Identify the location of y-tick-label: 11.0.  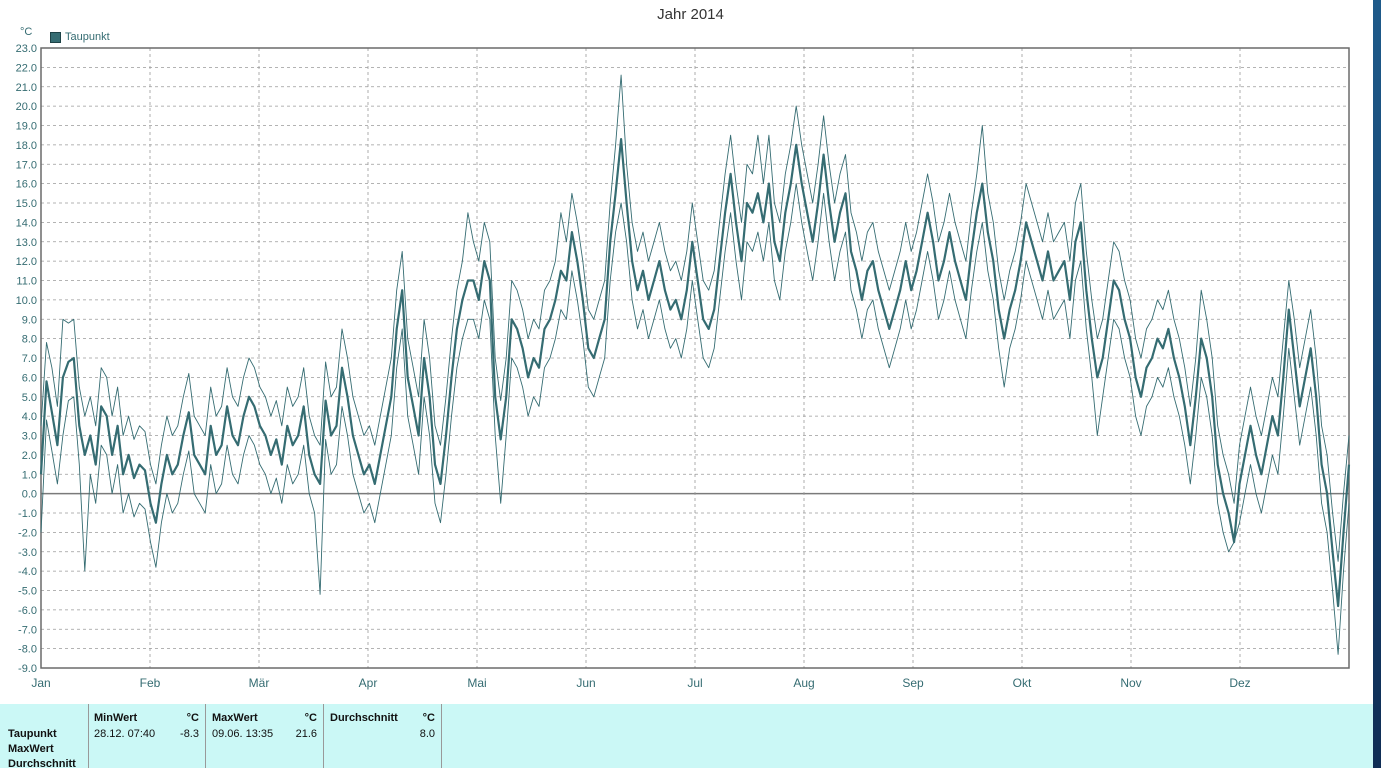
(26, 282).